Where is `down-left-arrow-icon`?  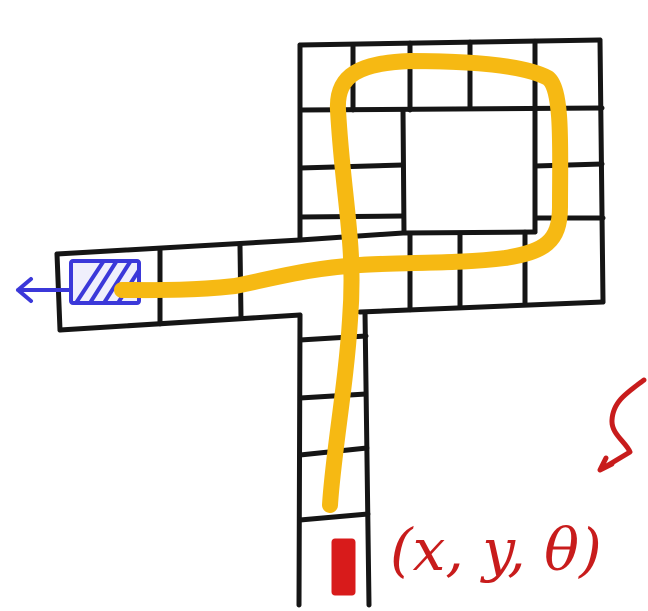 down-left-arrow-icon is located at coordinates (622, 425).